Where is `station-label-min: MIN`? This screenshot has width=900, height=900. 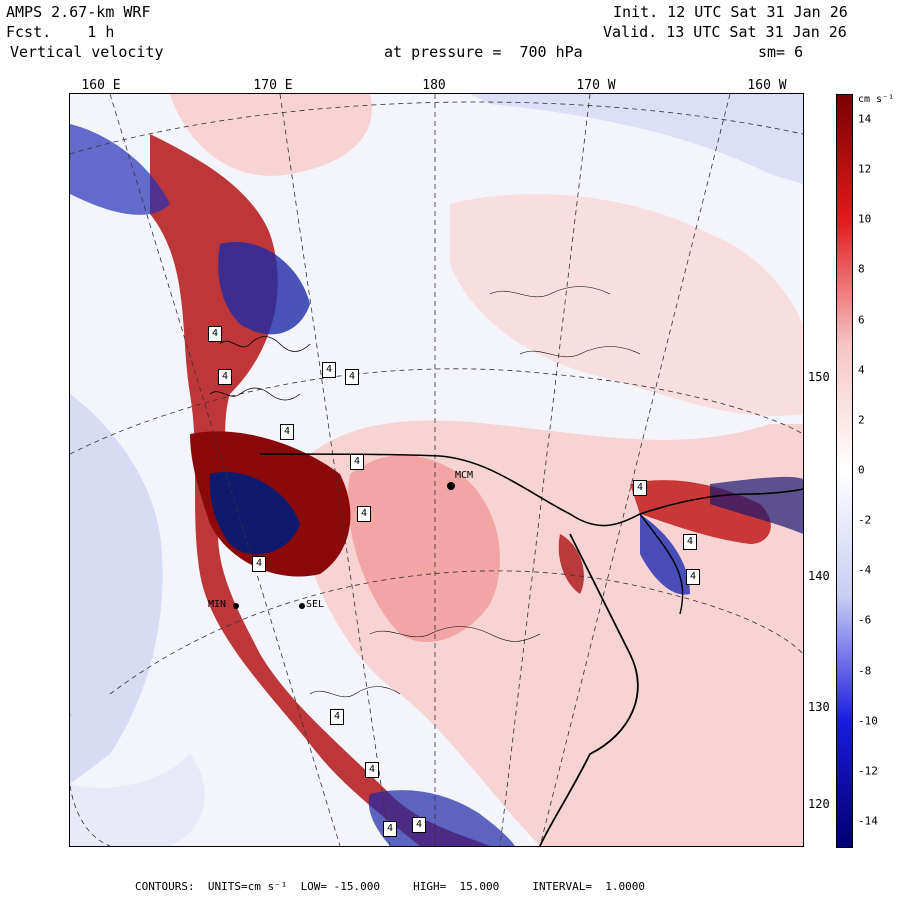
station-label-min: MIN is located at coordinates (217, 604).